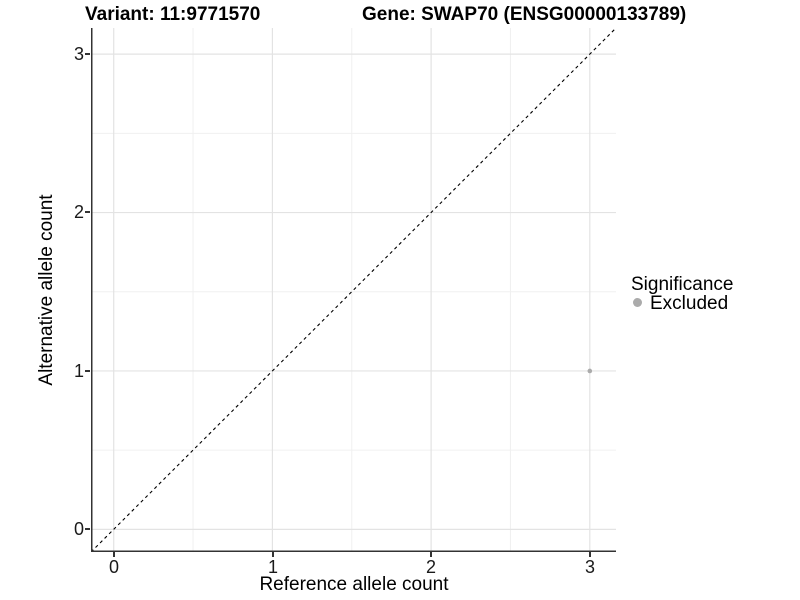  What do you see at coordinates (78, 371) in the screenshot?
I see `y-tick-label-1: 1` at bounding box center [78, 371].